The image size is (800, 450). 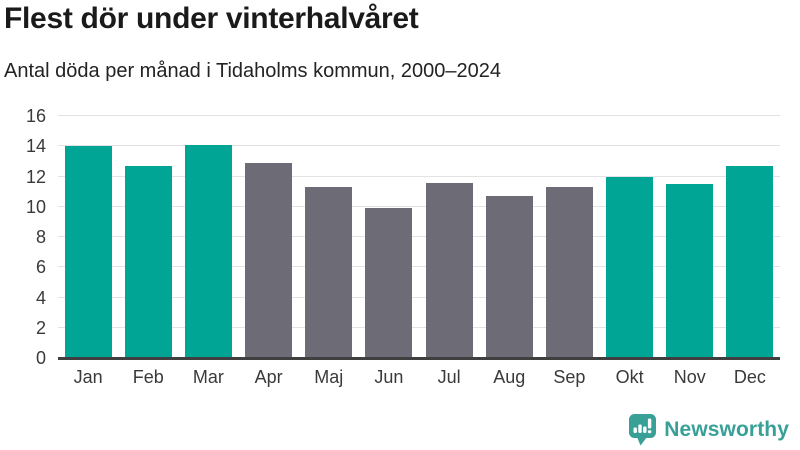 What do you see at coordinates (35, 146) in the screenshot?
I see `y-tick-label: 14` at bounding box center [35, 146].